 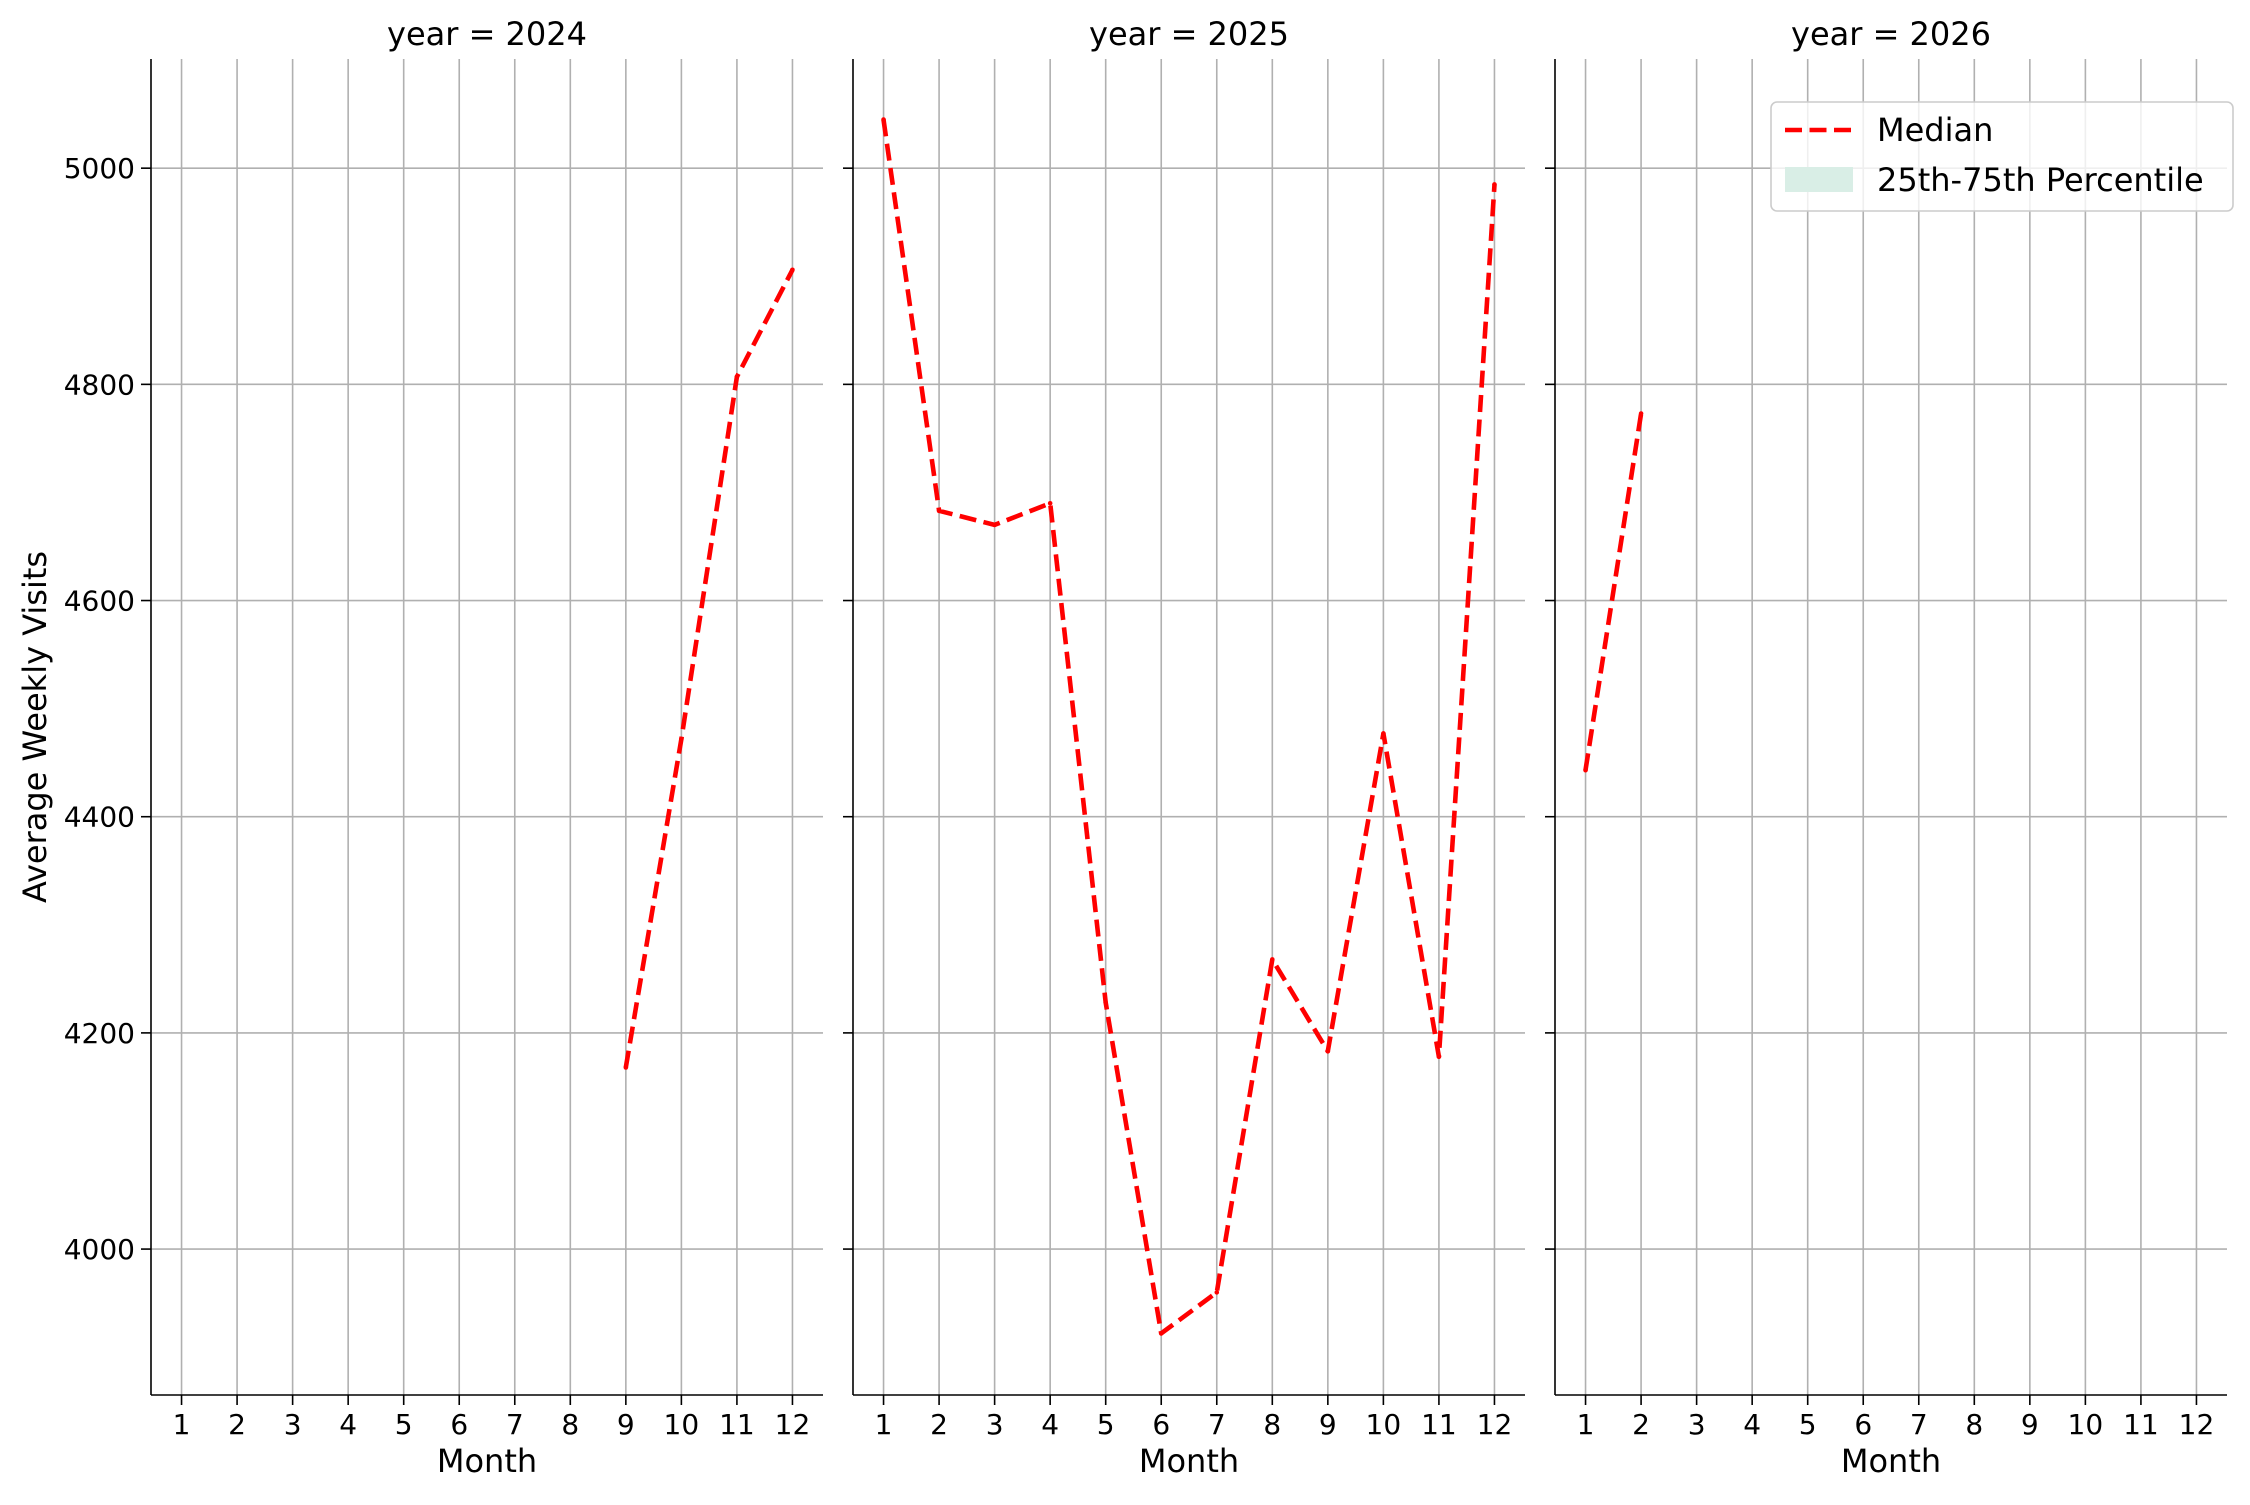 I want to click on panel-title: year = 2026, so click(x=1891, y=34).